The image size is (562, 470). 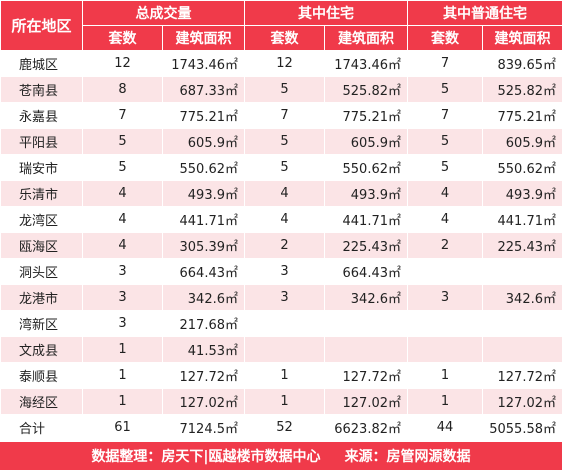 What do you see at coordinates (366, 115) in the screenshot?
I see `residential-area-cell: 775.21㎡` at bounding box center [366, 115].